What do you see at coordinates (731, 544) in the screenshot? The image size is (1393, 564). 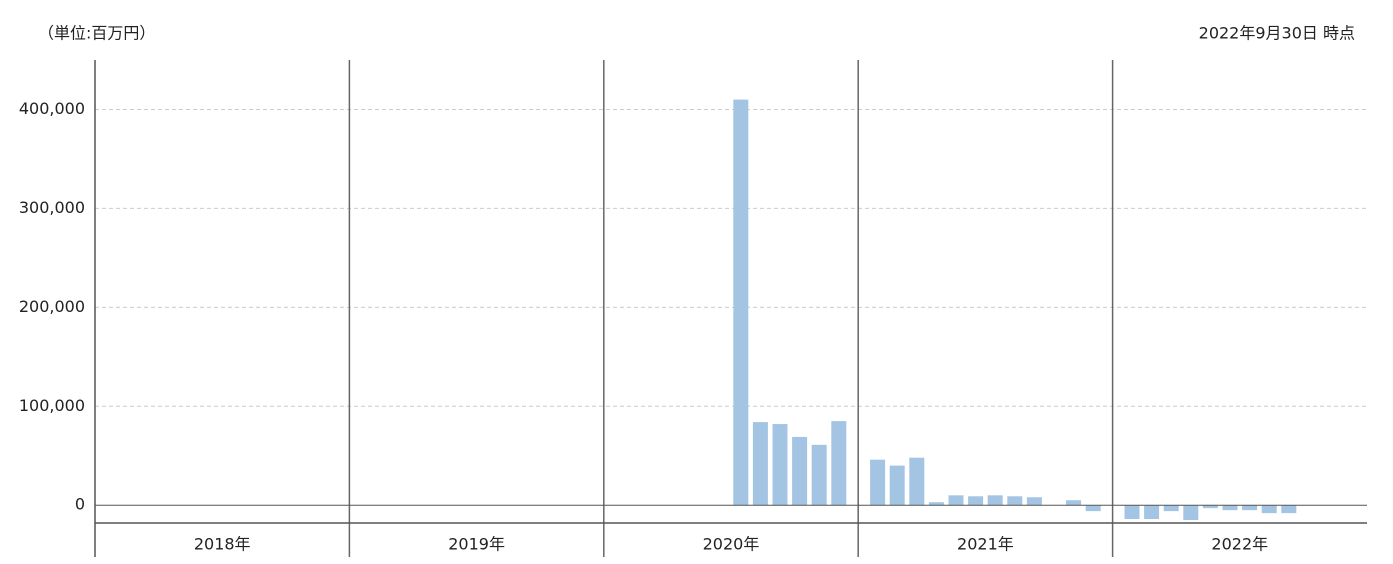 I see `x-tick-label: 2020年` at bounding box center [731, 544].